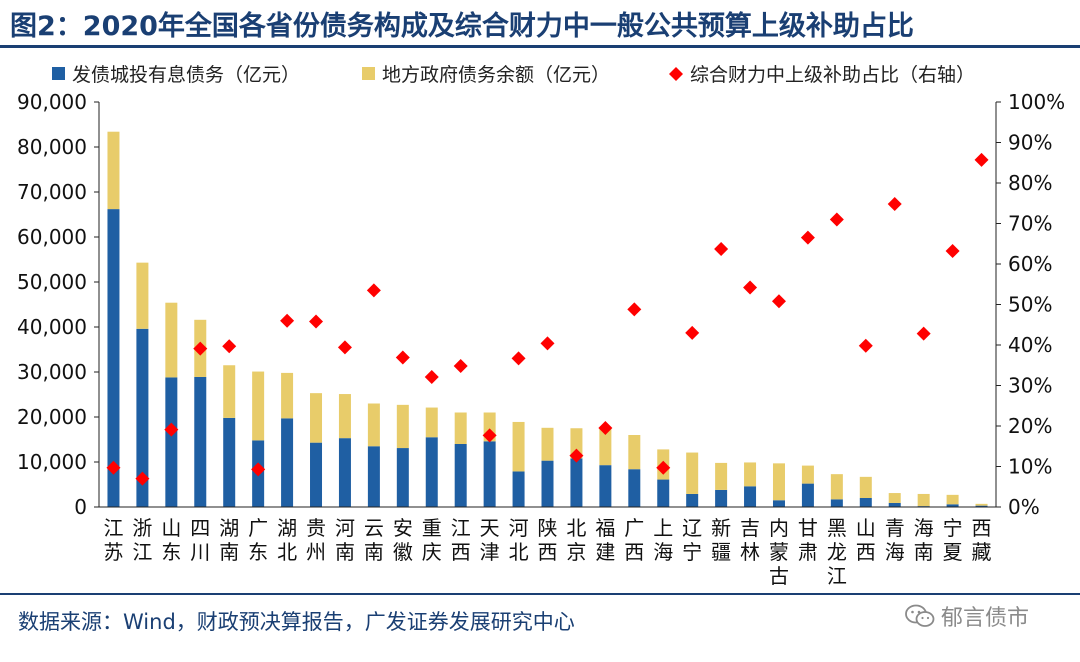 This screenshot has width=1080, height=662. What do you see at coordinates (403, 540) in the screenshot?
I see `category-label: 安徽` at bounding box center [403, 540].